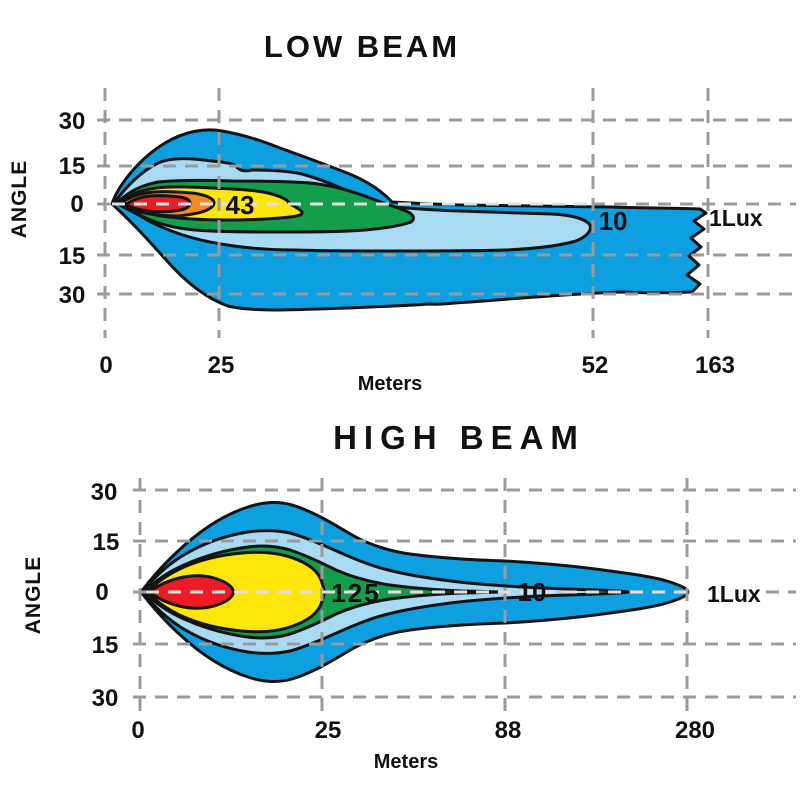 The image size is (800, 800). What do you see at coordinates (390, 384) in the screenshot?
I see `low-x-axis-title: Meters` at bounding box center [390, 384].